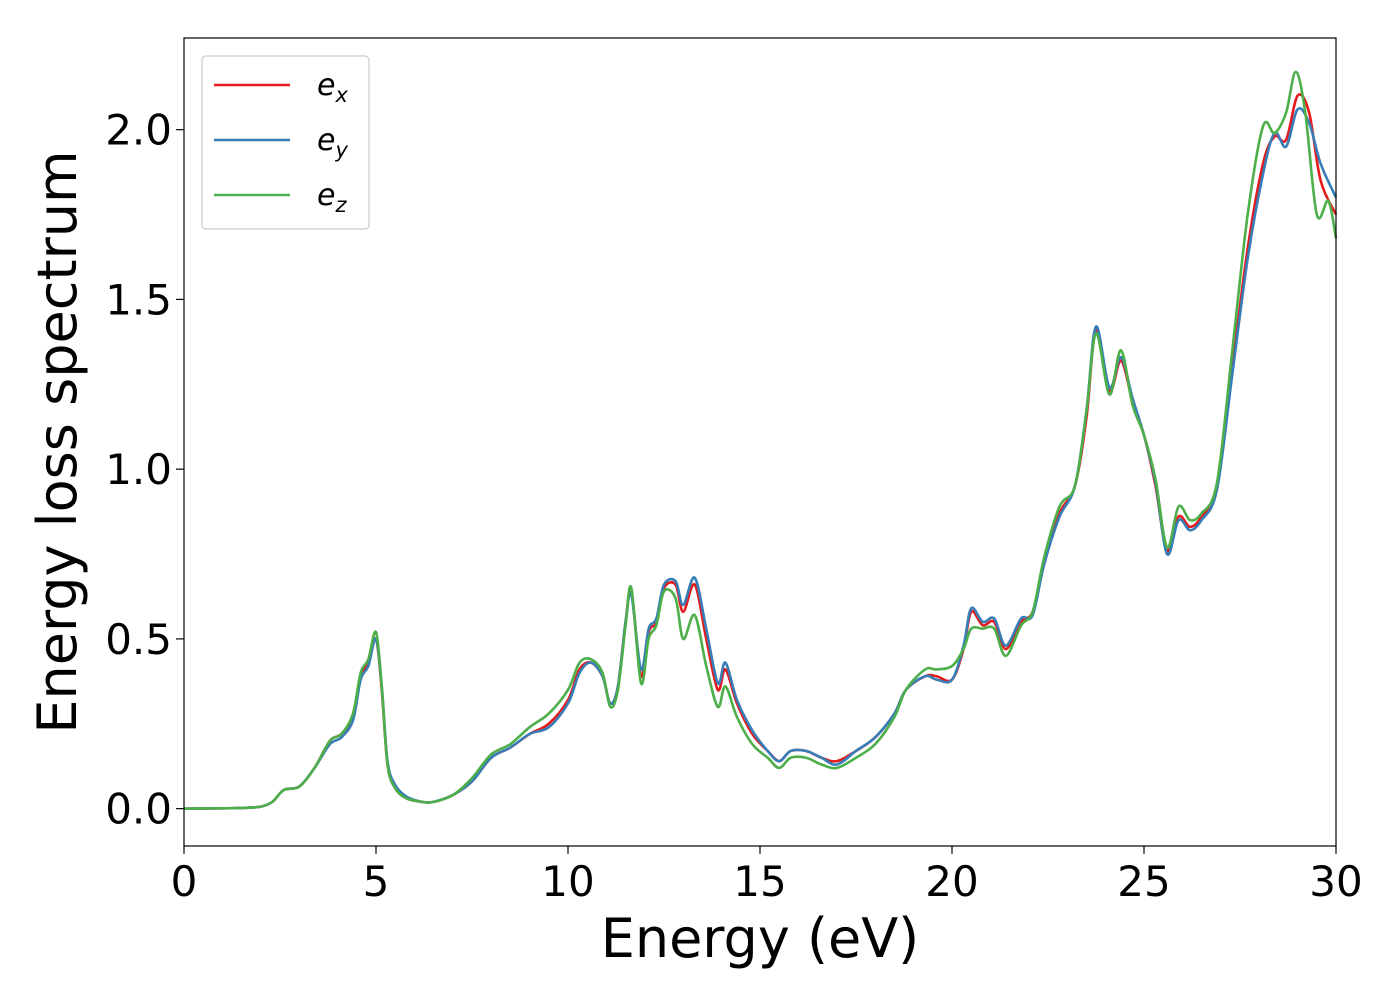 This screenshot has width=1400, height=1000. I want to click on x-tick-label: 20, so click(951, 881).